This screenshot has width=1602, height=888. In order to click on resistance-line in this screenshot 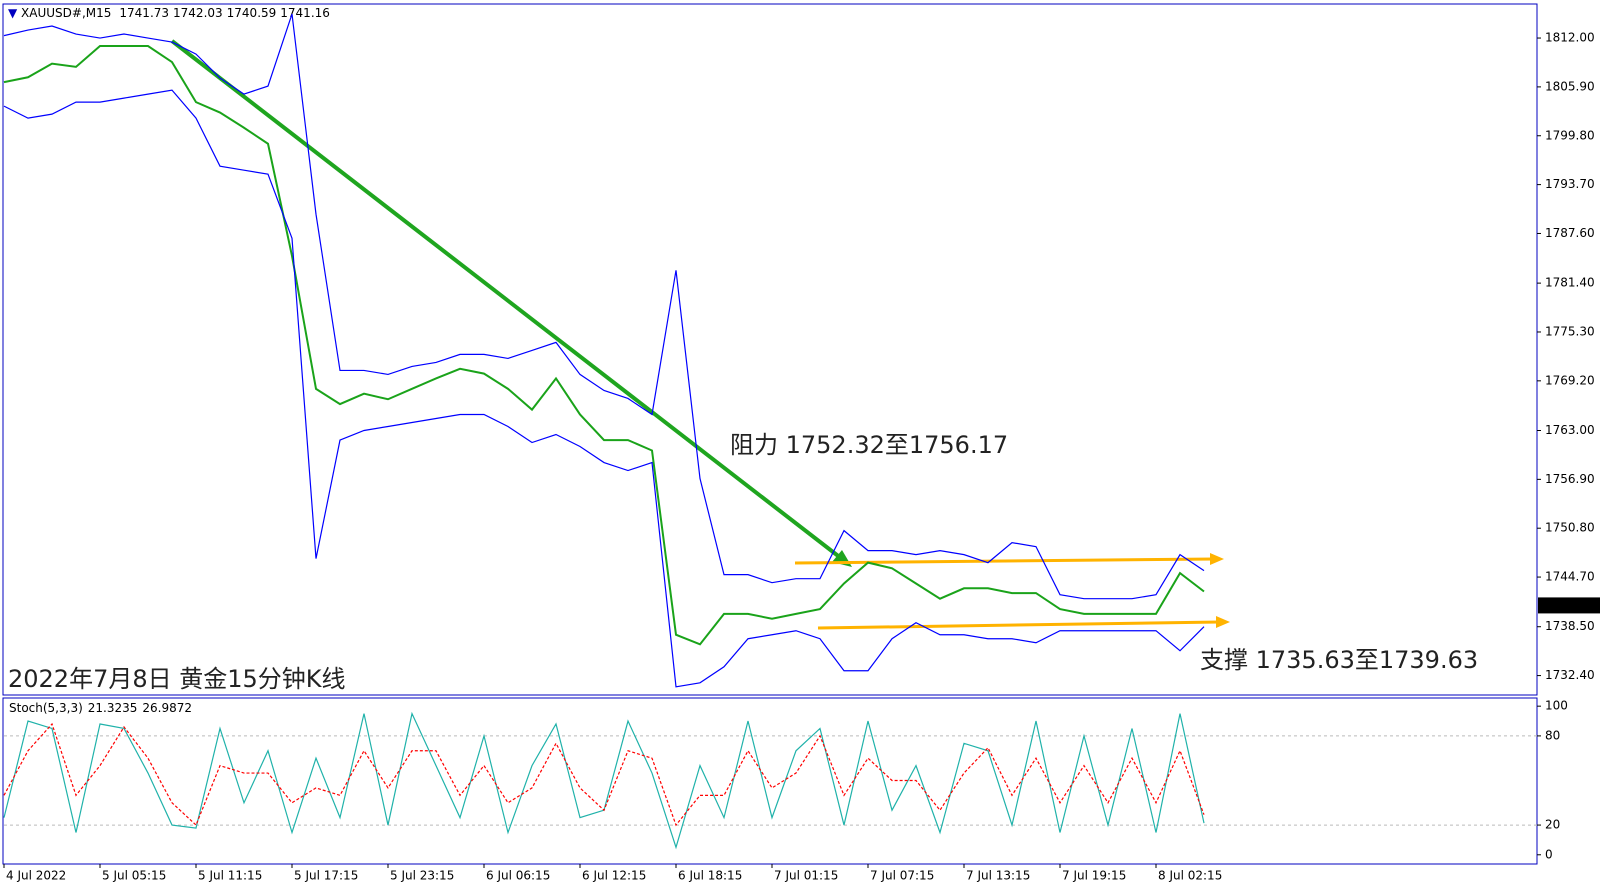, I will do `click(1005, 561)`.